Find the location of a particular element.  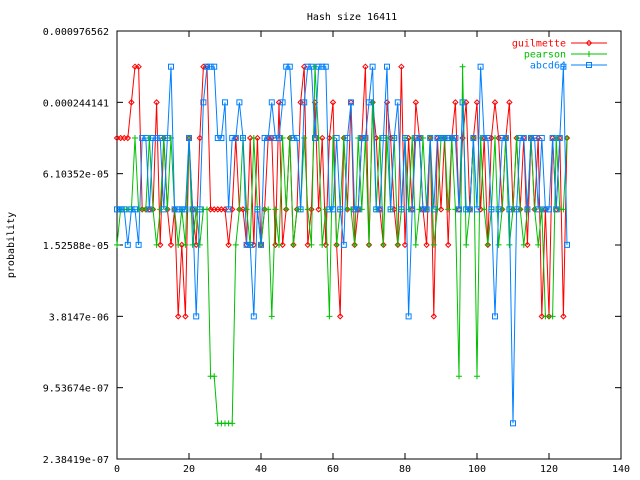

x-tick-label: 0 is located at coordinates (117, 469).